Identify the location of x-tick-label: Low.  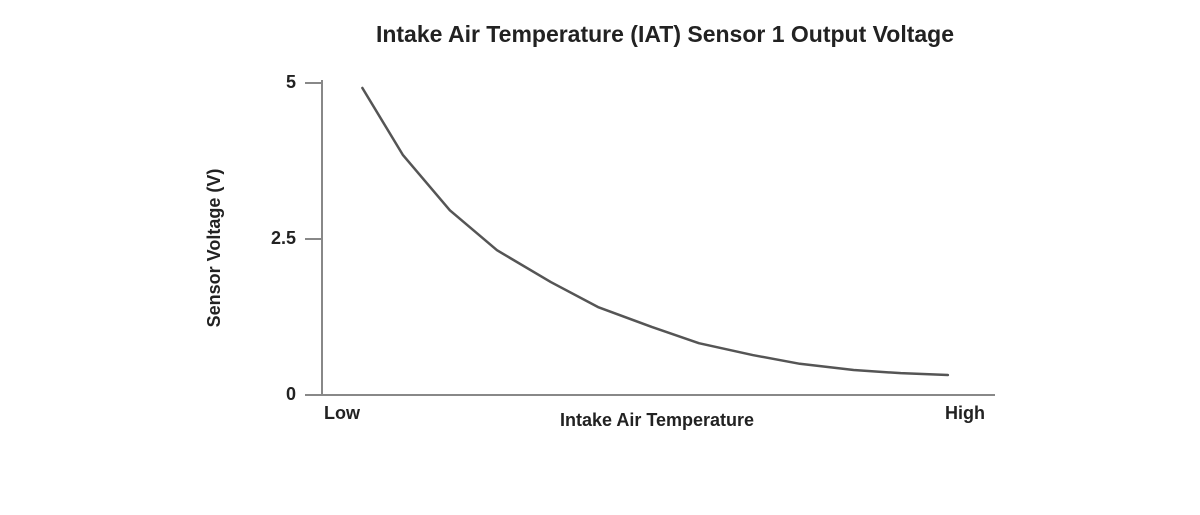
(342, 413).